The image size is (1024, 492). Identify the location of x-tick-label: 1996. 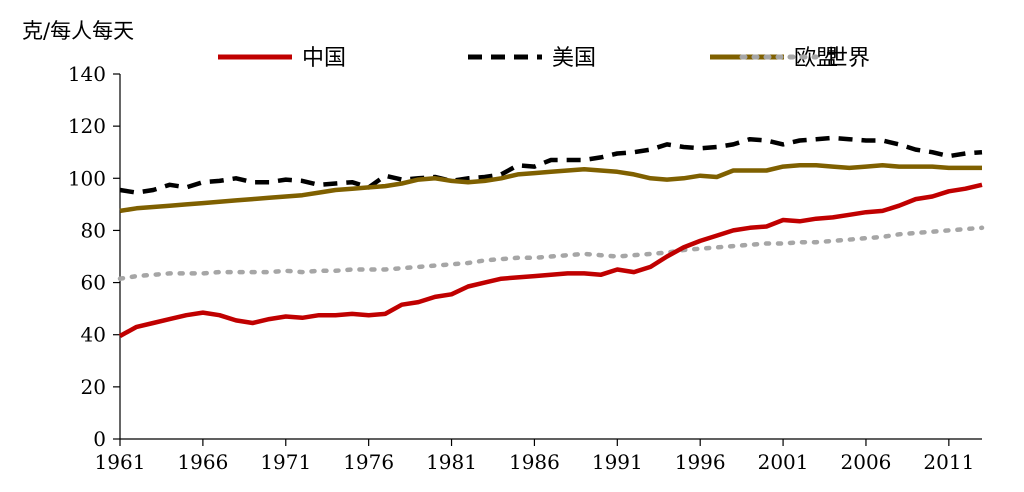
(700, 462).